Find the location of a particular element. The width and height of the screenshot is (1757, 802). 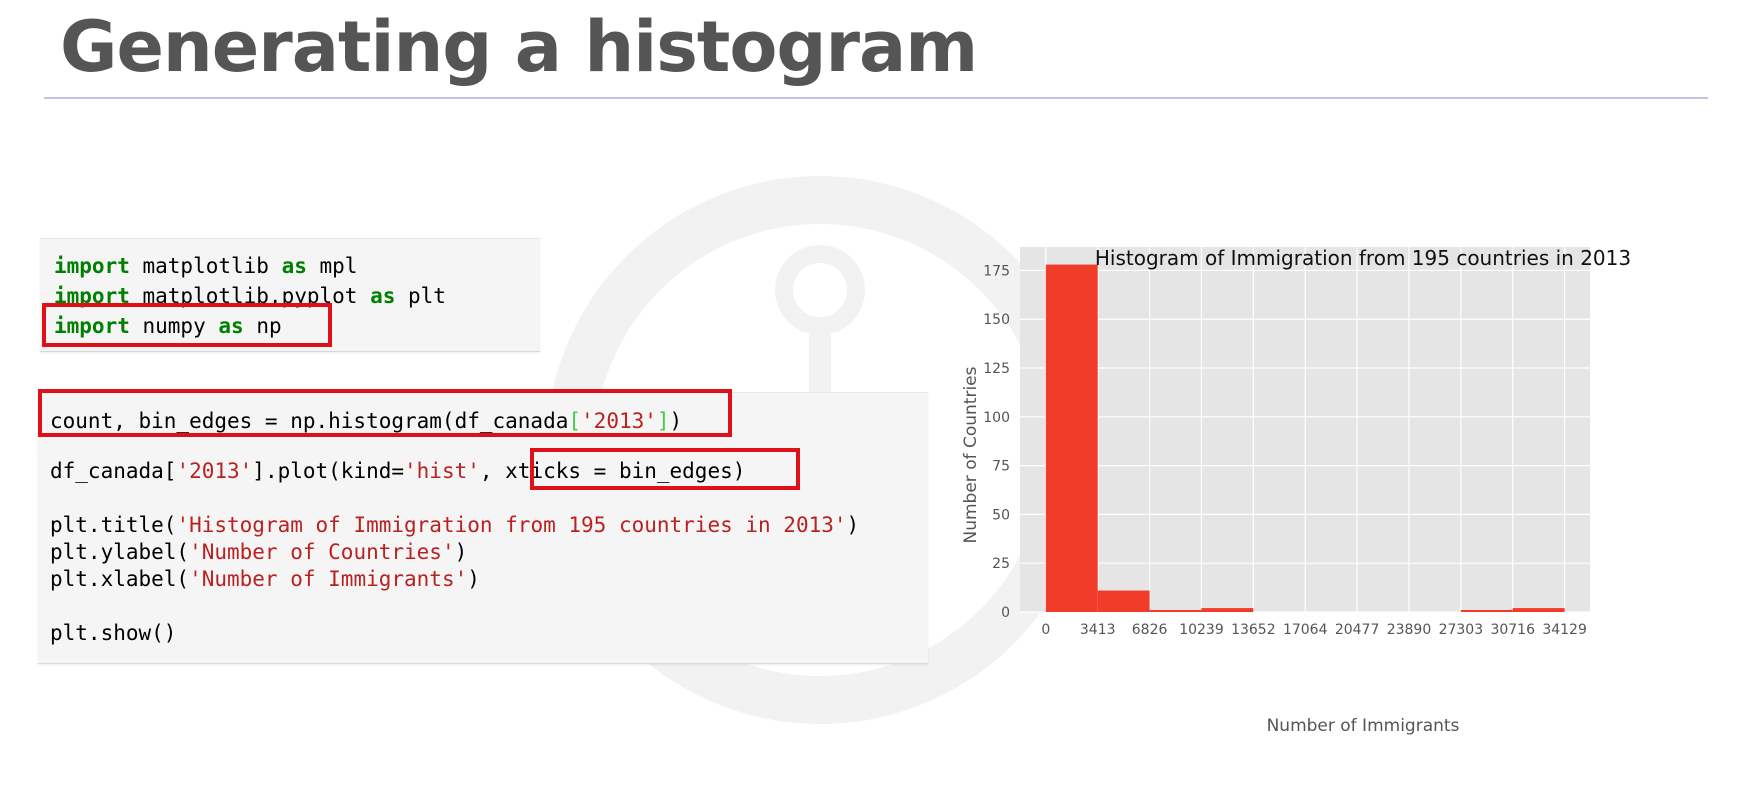

slide-title: Generating a histogram is located at coordinates (519, 47).